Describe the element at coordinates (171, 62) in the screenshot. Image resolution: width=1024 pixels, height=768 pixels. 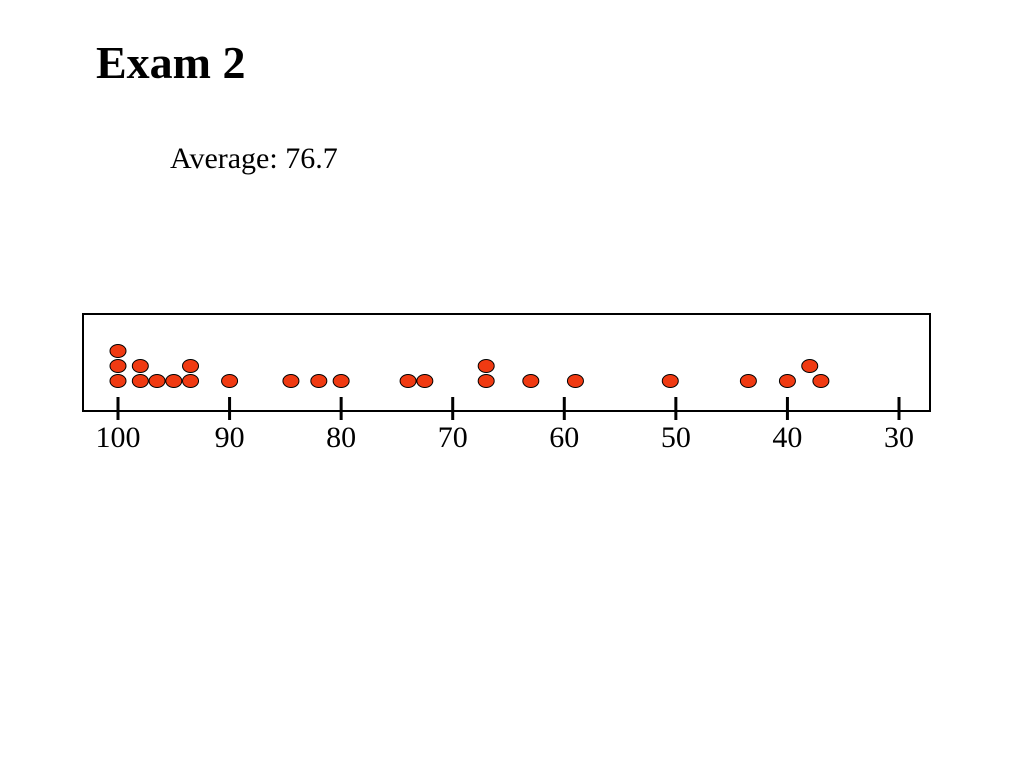
I see `slide-title: Exam 2` at that location.